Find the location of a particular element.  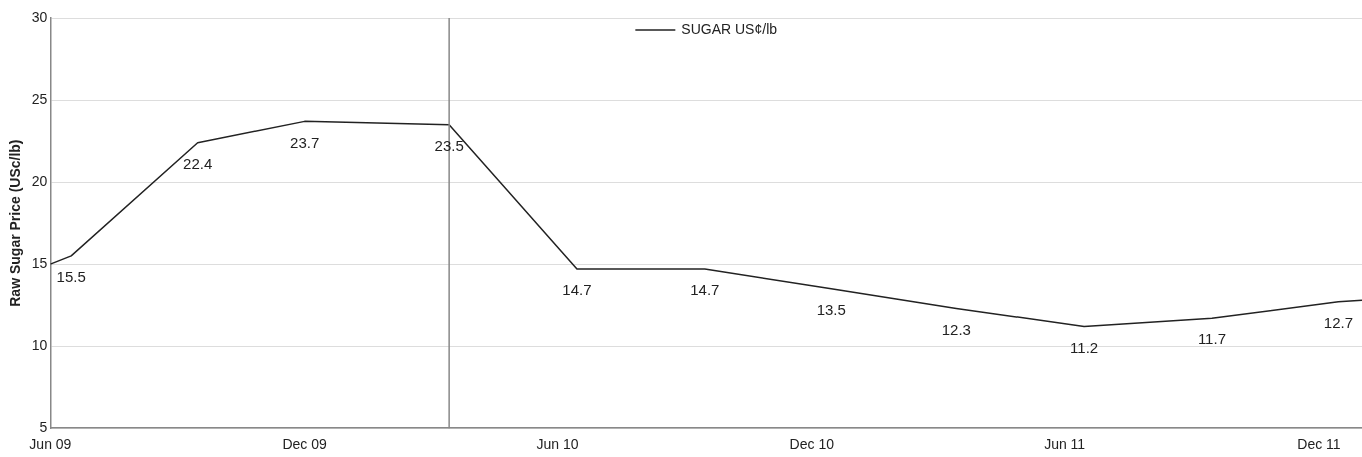

y-tick-label: 15 is located at coordinates (39, 262).